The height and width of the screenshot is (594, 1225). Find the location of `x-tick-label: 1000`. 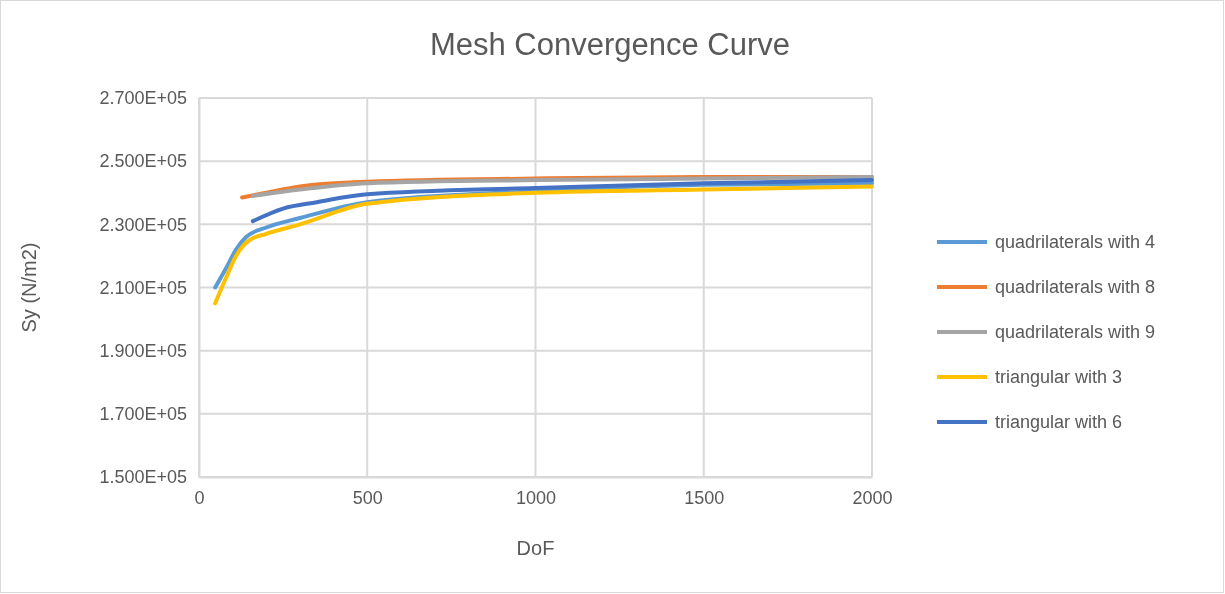

x-tick-label: 1000 is located at coordinates (536, 497).